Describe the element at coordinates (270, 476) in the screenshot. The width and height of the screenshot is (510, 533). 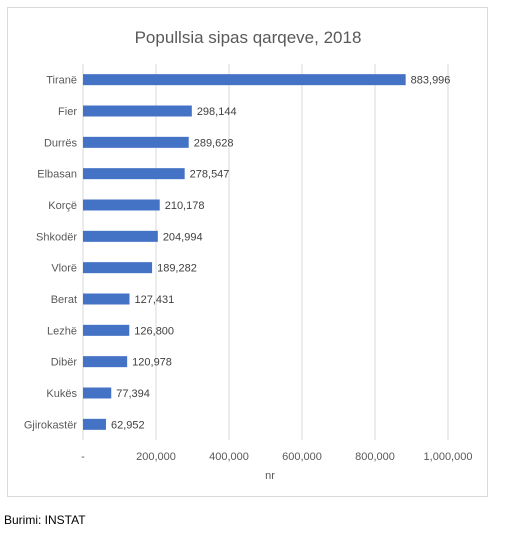
I see `x-axis-label: nr` at that location.